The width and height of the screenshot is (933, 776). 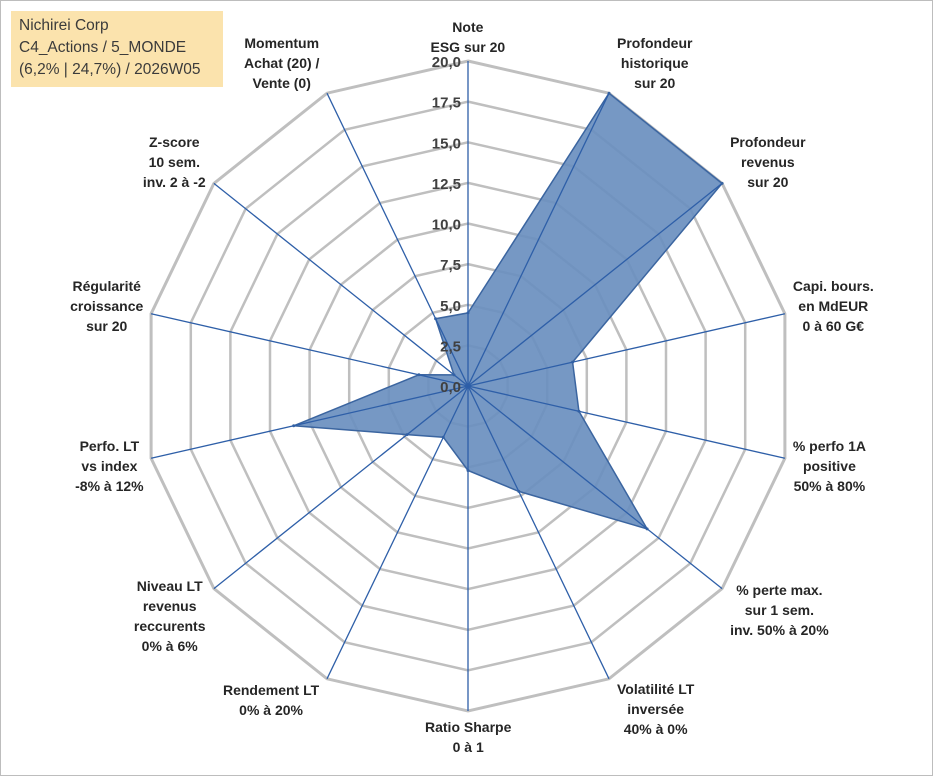 I want to click on axis-label-line: ESG sur 20, so click(x=468, y=47).